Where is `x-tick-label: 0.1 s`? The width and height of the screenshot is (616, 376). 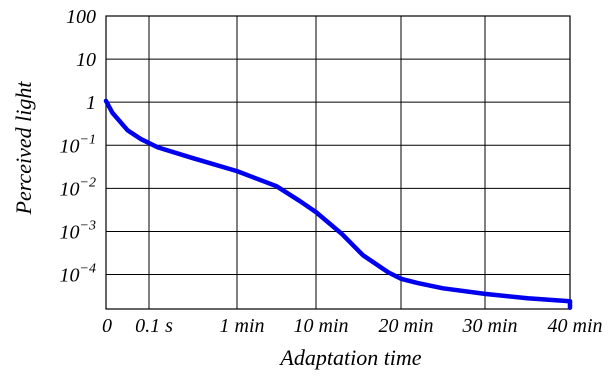 x-tick-label: 0.1 s is located at coordinates (154, 326).